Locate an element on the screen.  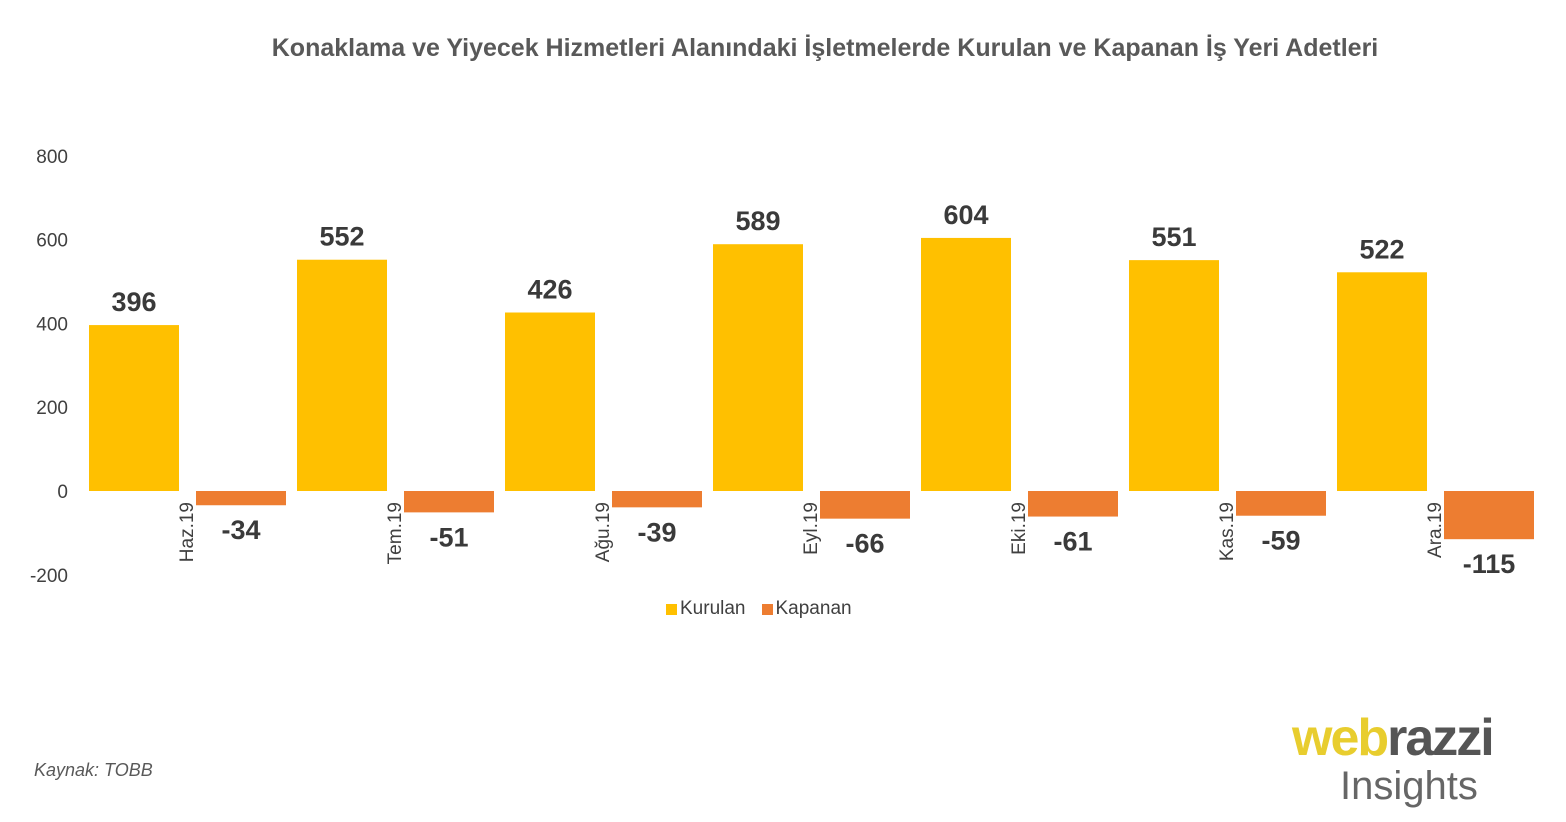
data-label-kurulan: 552 is located at coordinates (341, 237).